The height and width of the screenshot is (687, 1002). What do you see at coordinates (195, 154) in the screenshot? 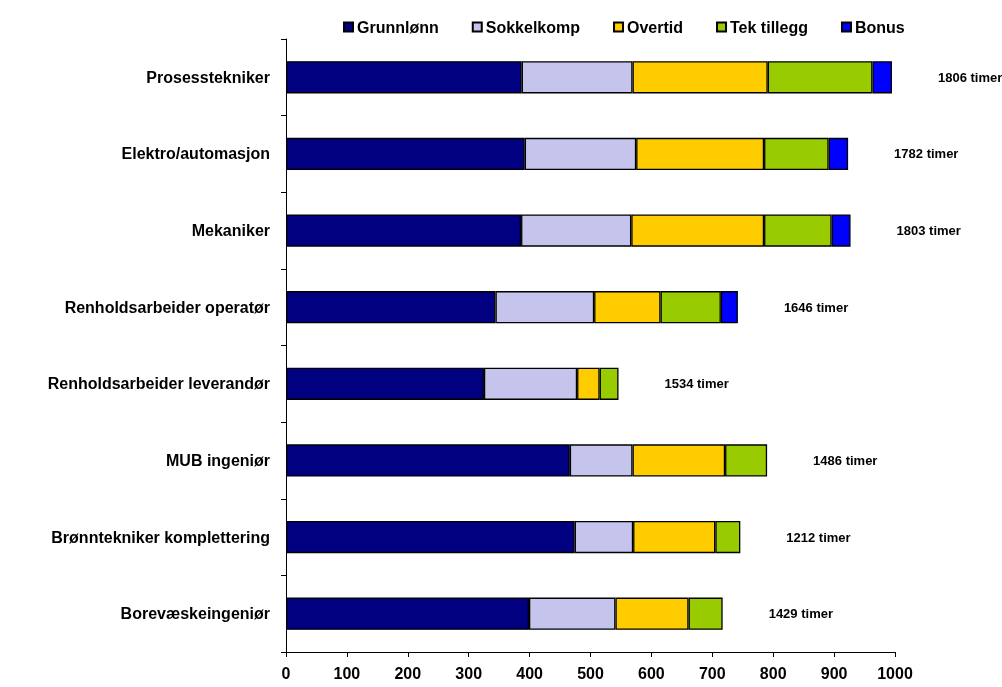
I see `y-tick-label: Elektro/automasjon` at bounding box center [195, 154].